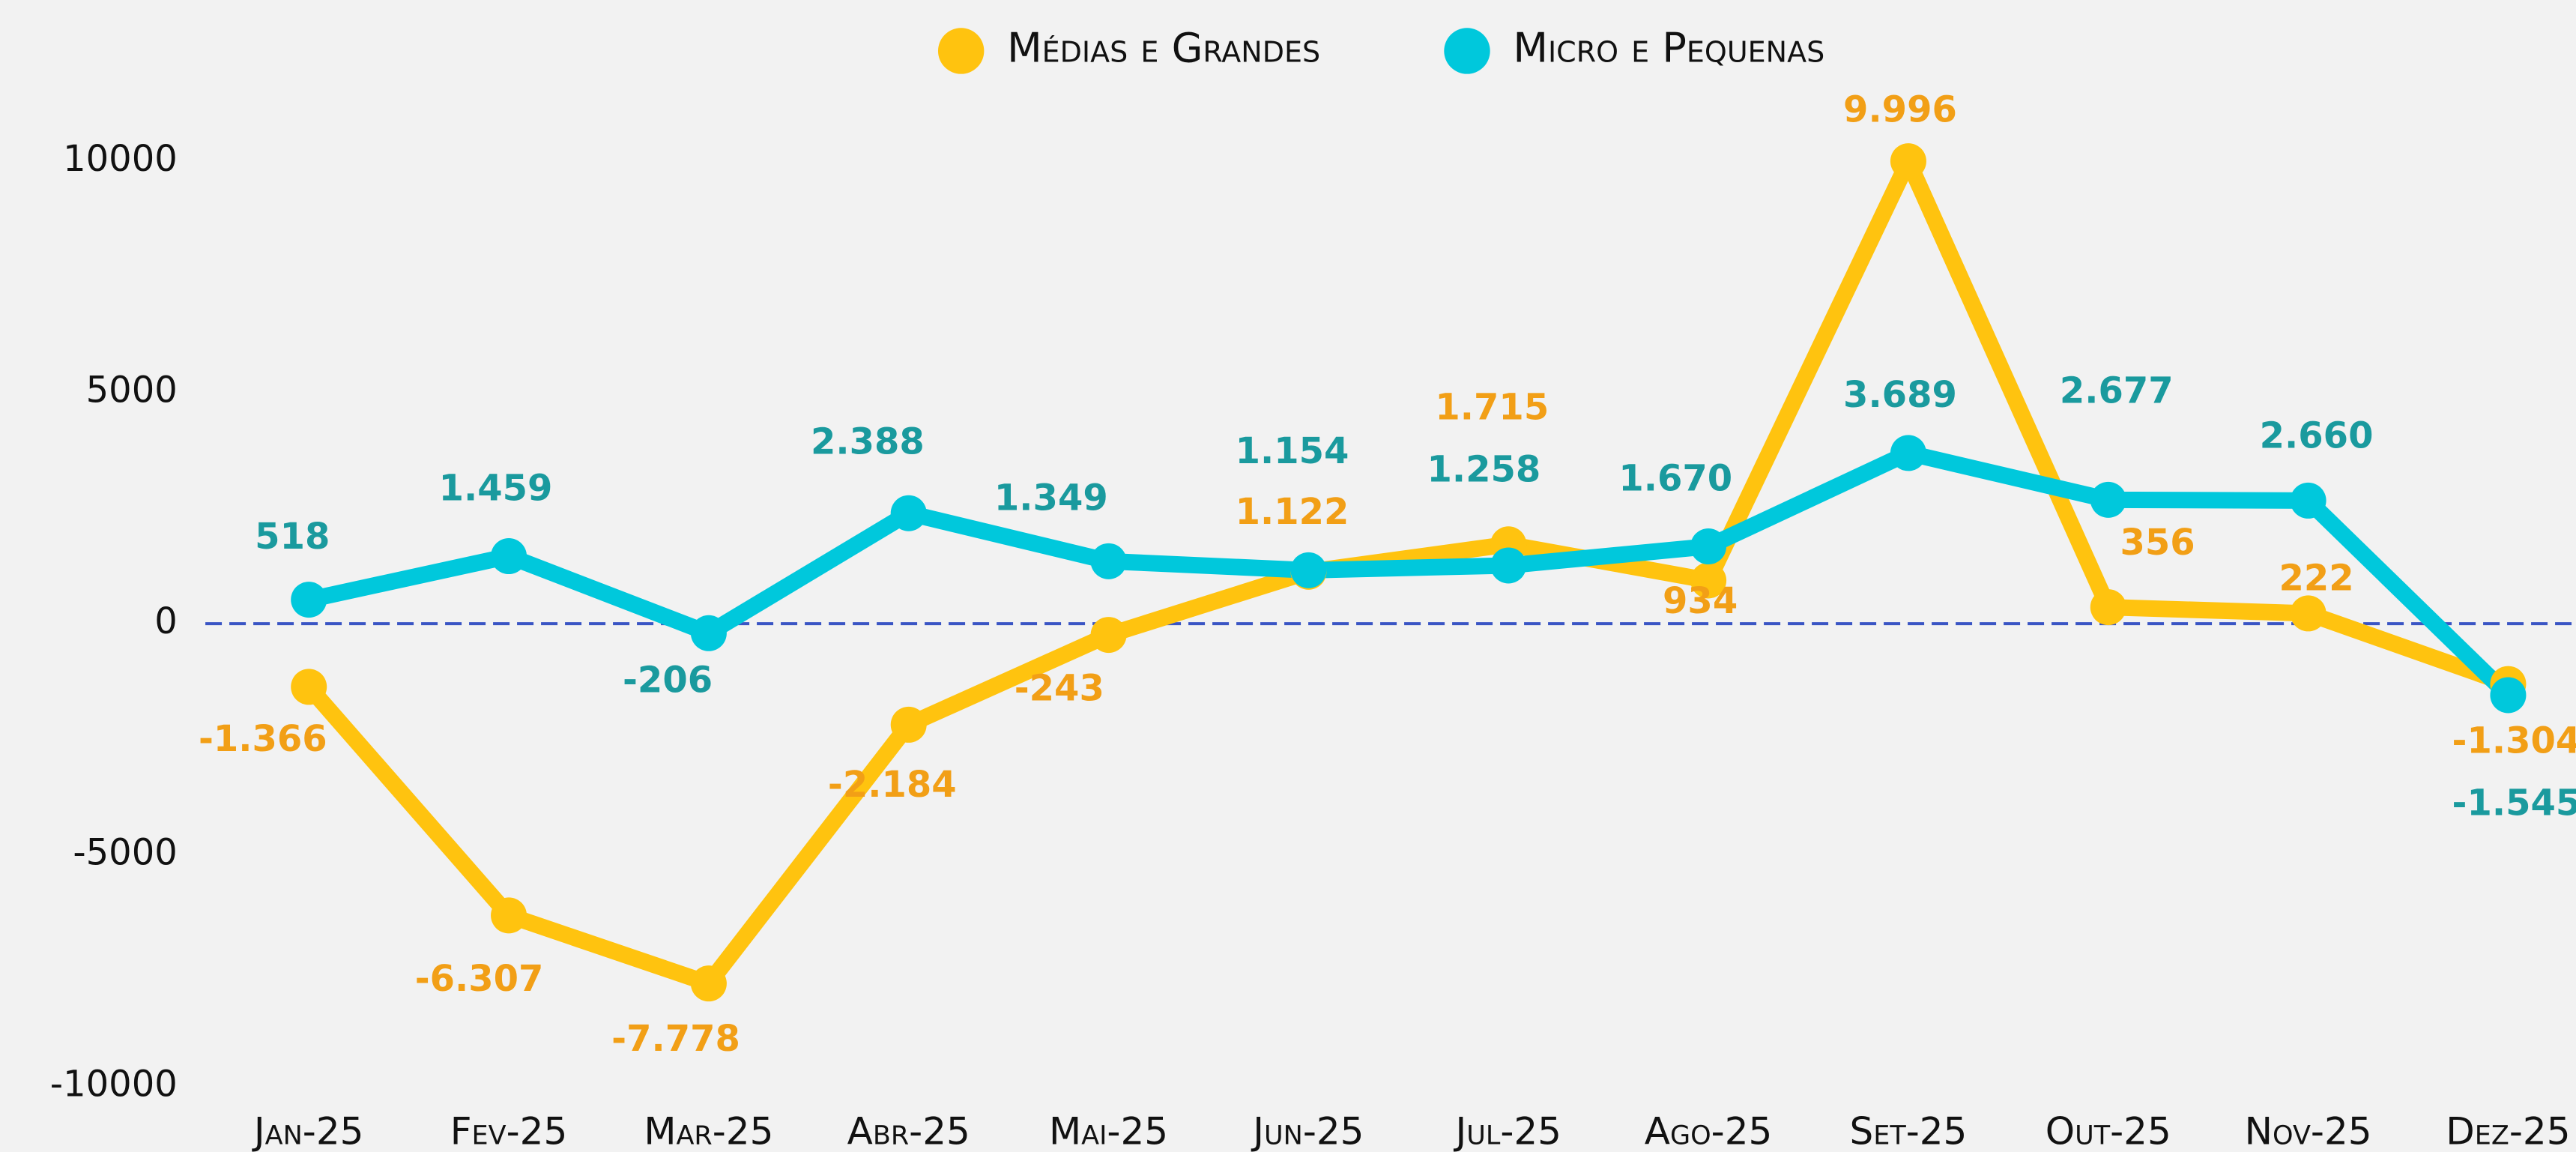  I want to click on y-tick-label: -10000, so click(114, 1084).